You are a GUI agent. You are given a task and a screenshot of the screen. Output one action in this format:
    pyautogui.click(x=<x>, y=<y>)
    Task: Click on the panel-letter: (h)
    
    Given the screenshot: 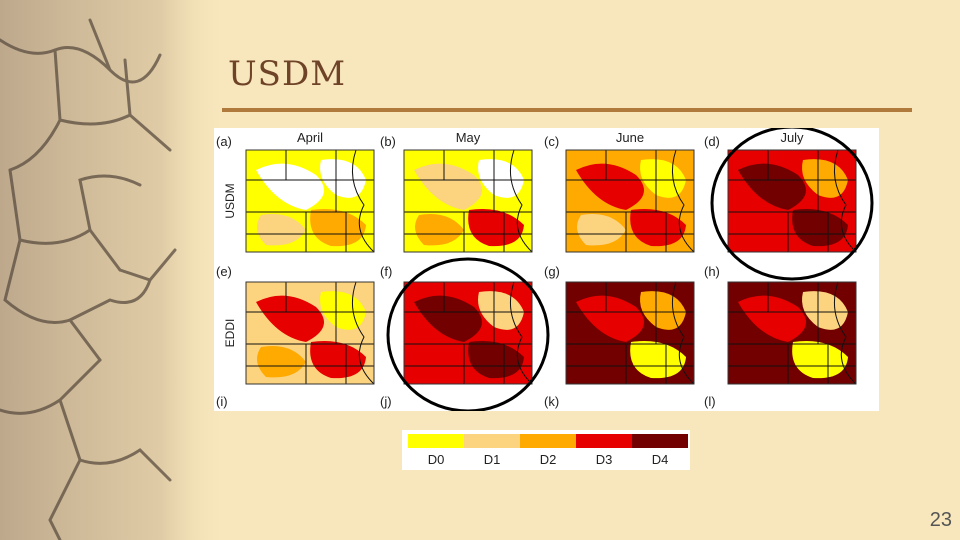 What is the action you would take?
    pyautogui.click(x=712, y=271)
    